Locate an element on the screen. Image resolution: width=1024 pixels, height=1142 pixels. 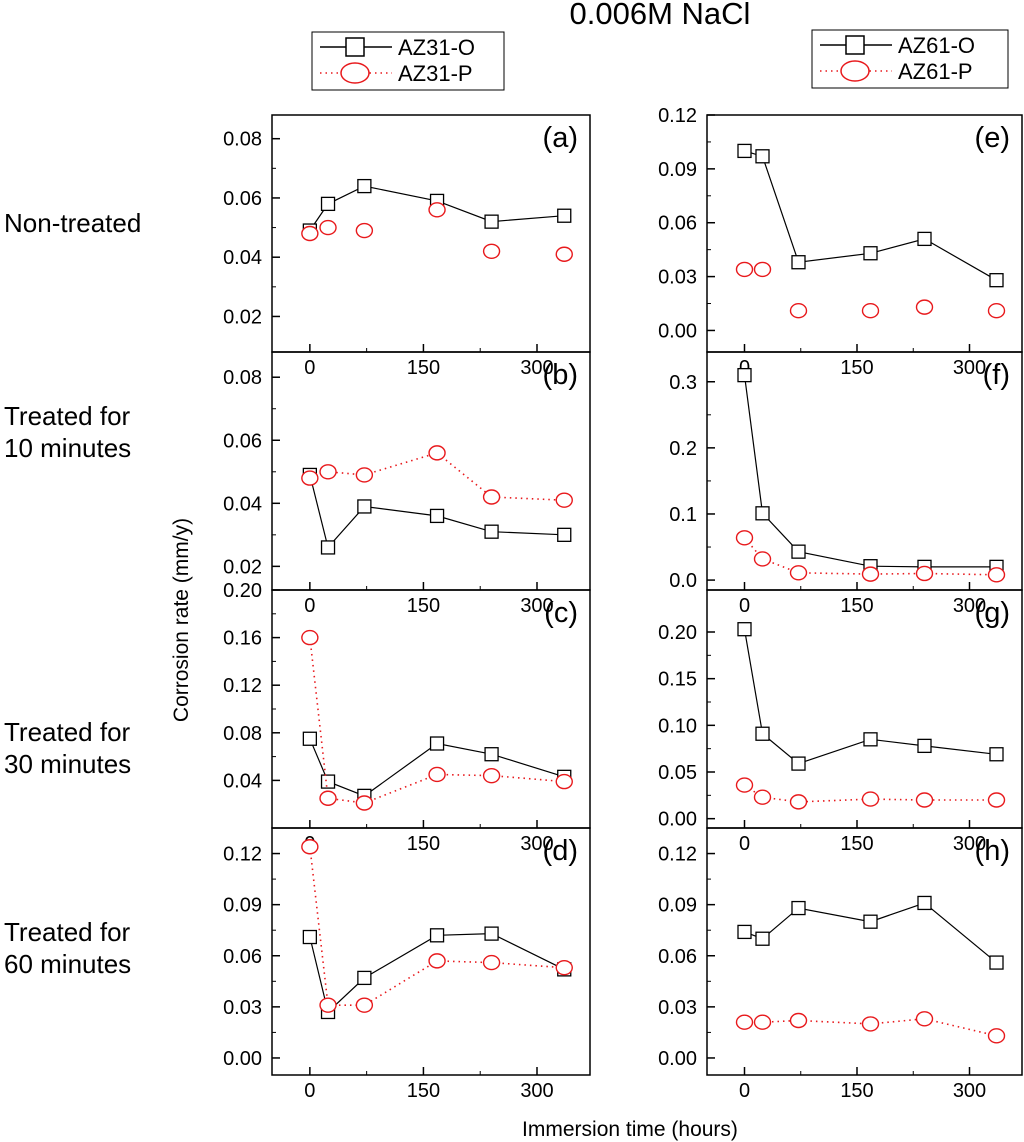
legend-left-marker-p is located at coordinates (355, 73).